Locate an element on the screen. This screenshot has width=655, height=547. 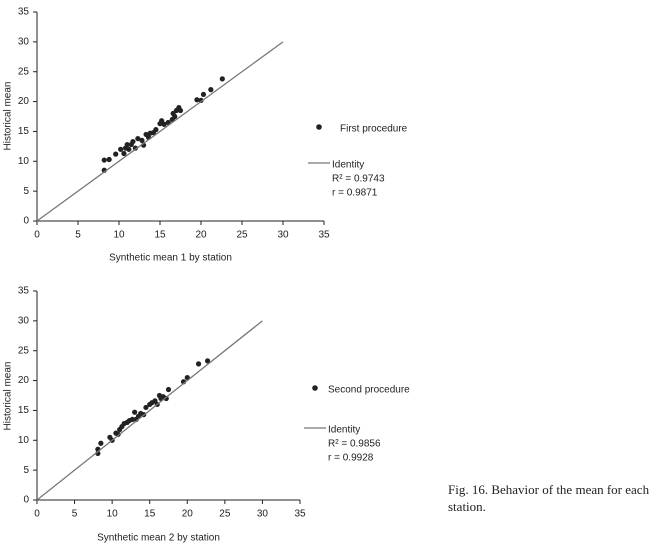
annotation: r = 0.9928 is located at coordinates (351, 458).